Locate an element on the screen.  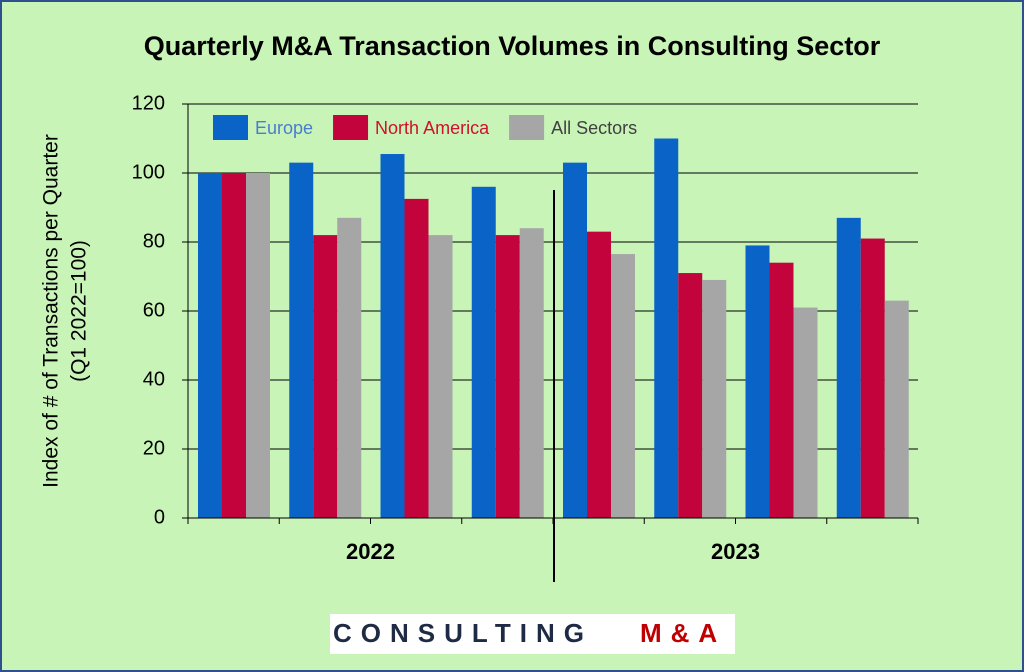
legend-label: North America is located at coordinates (432, 128).